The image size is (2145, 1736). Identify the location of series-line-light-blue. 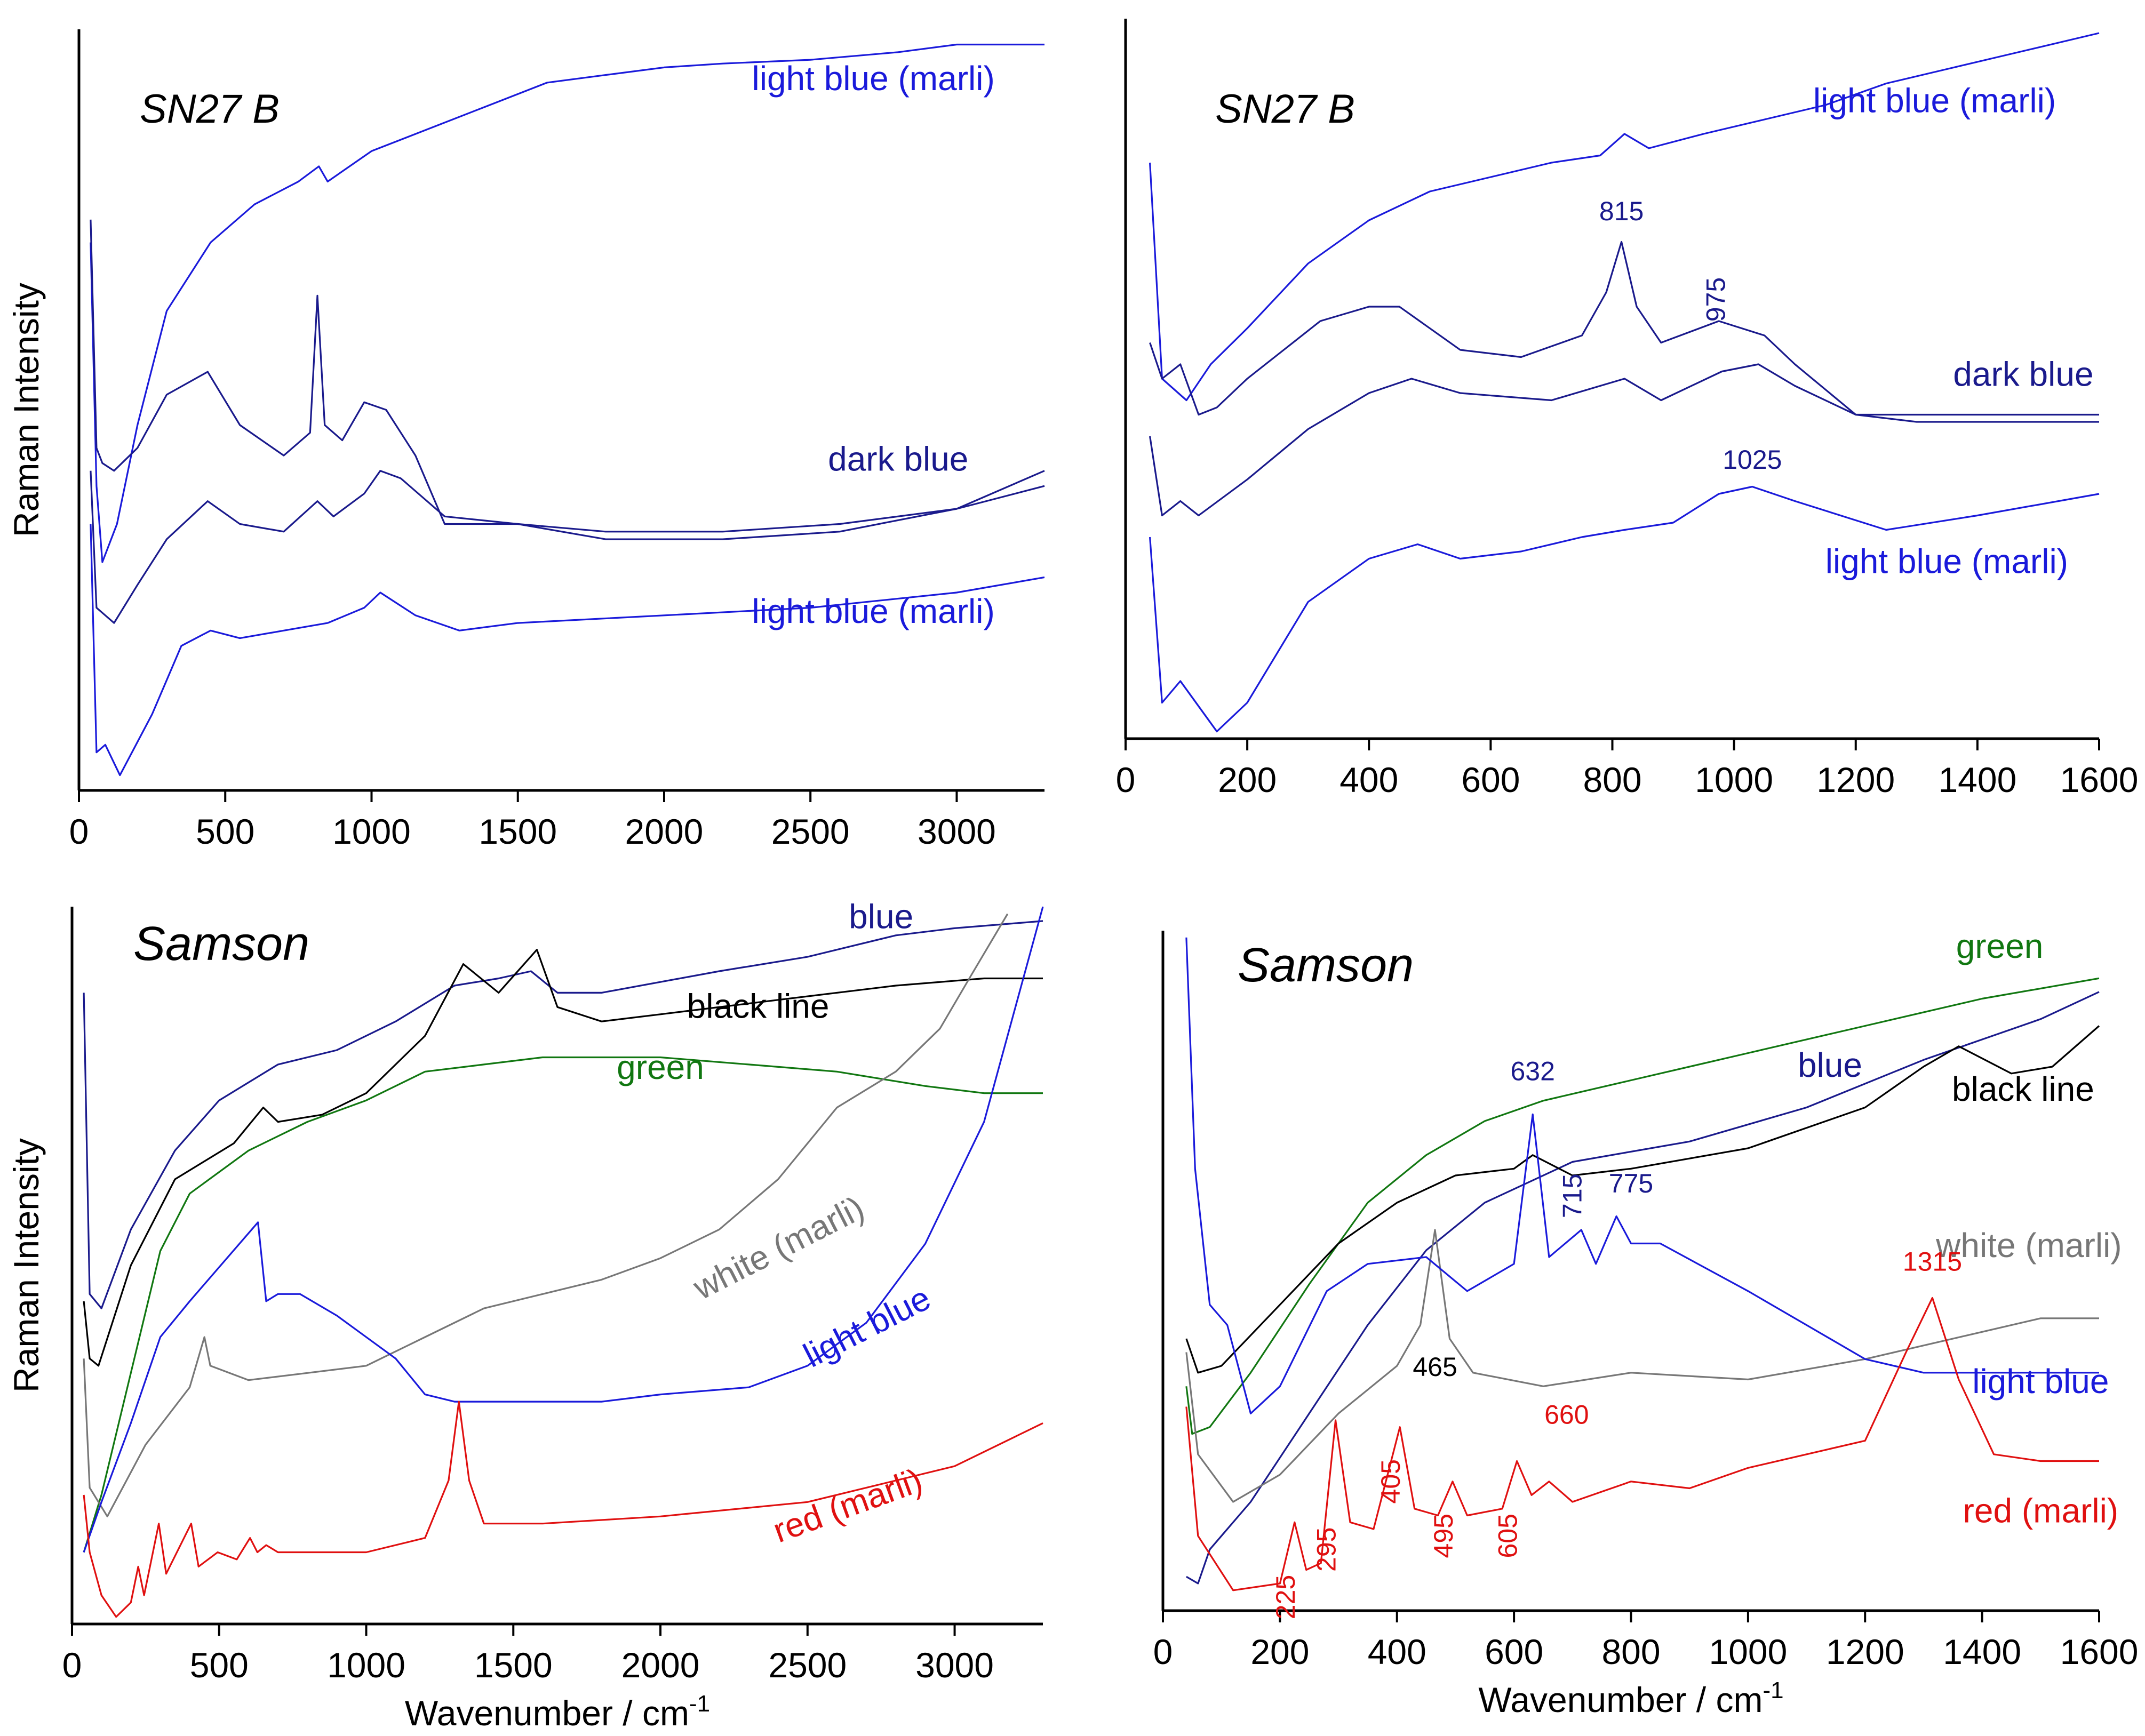
(1642, 1175).